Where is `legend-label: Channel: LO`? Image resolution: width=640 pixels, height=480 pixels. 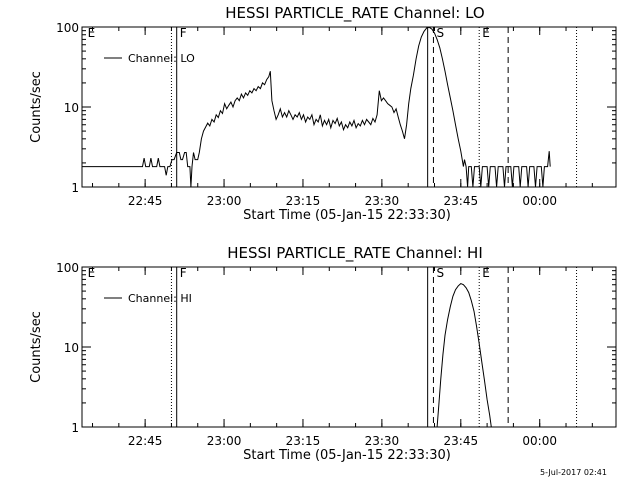
legend-label: Channel: LO is located at coordinates (161, 58).